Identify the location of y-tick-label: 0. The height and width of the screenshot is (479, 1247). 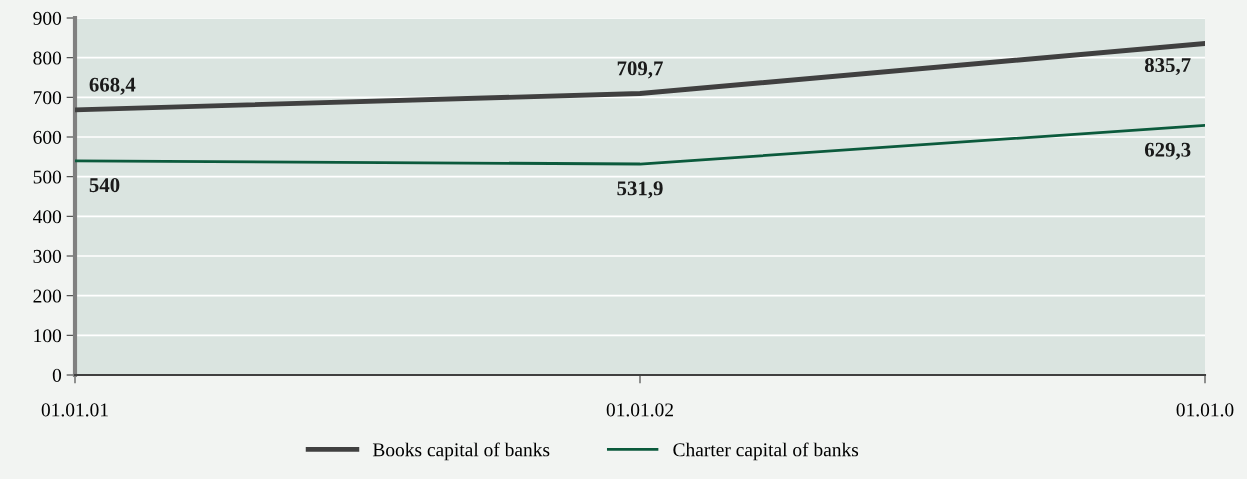
(57, 375).